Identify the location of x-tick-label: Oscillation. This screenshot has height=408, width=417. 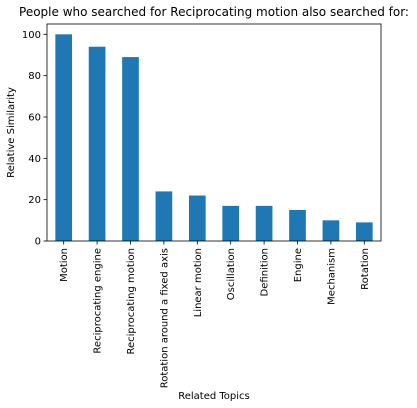
(231, 274).